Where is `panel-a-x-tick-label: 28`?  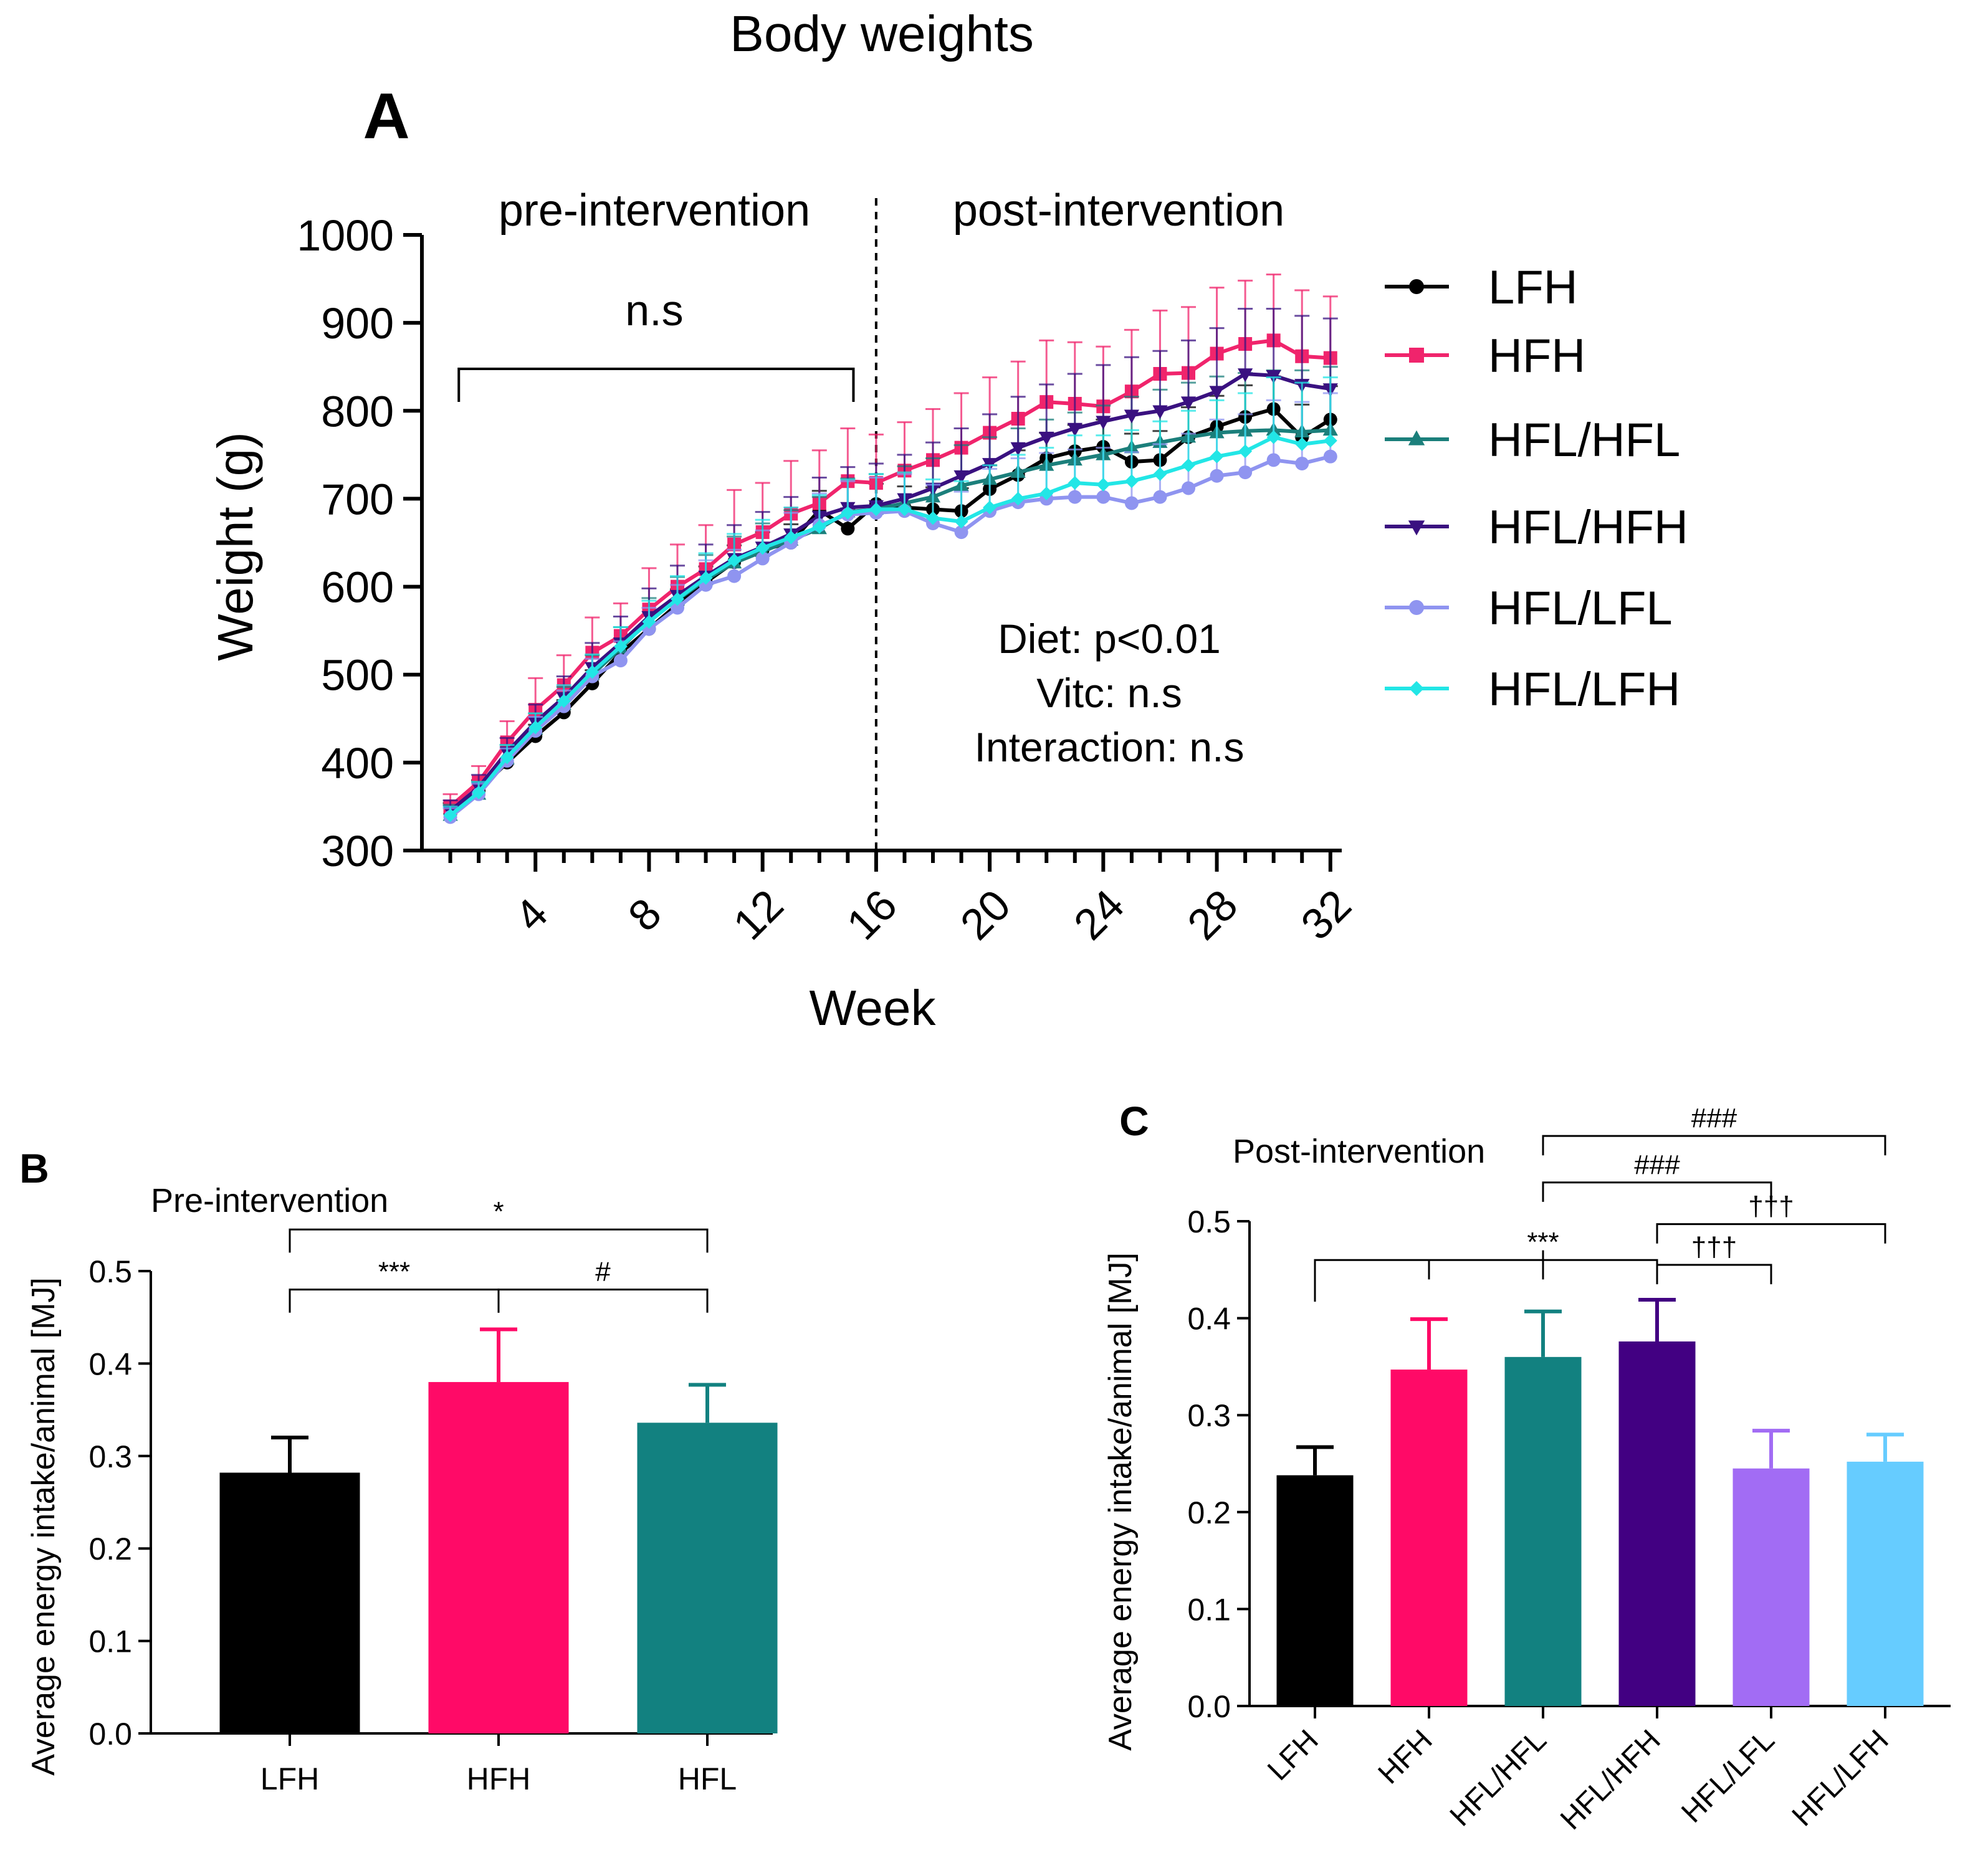 panel-a-x-tick-label: 28 is located at coordinates (1212, 914).